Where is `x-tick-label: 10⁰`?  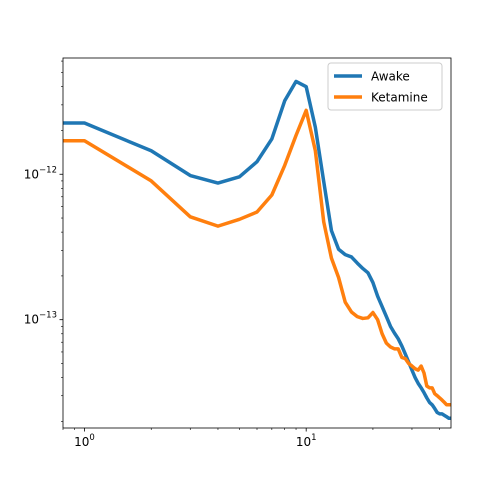 x-tick-label: 10⁰ is located at coordinates (84, 441).